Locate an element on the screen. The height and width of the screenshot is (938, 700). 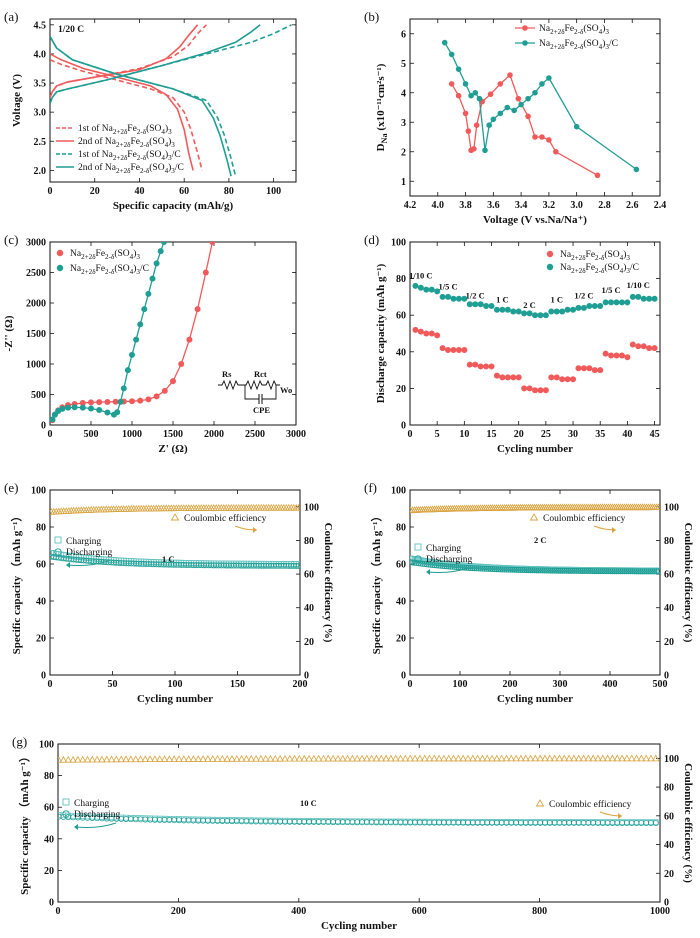
y-tick-label: 4.5 is located at coordinates (40, 25).